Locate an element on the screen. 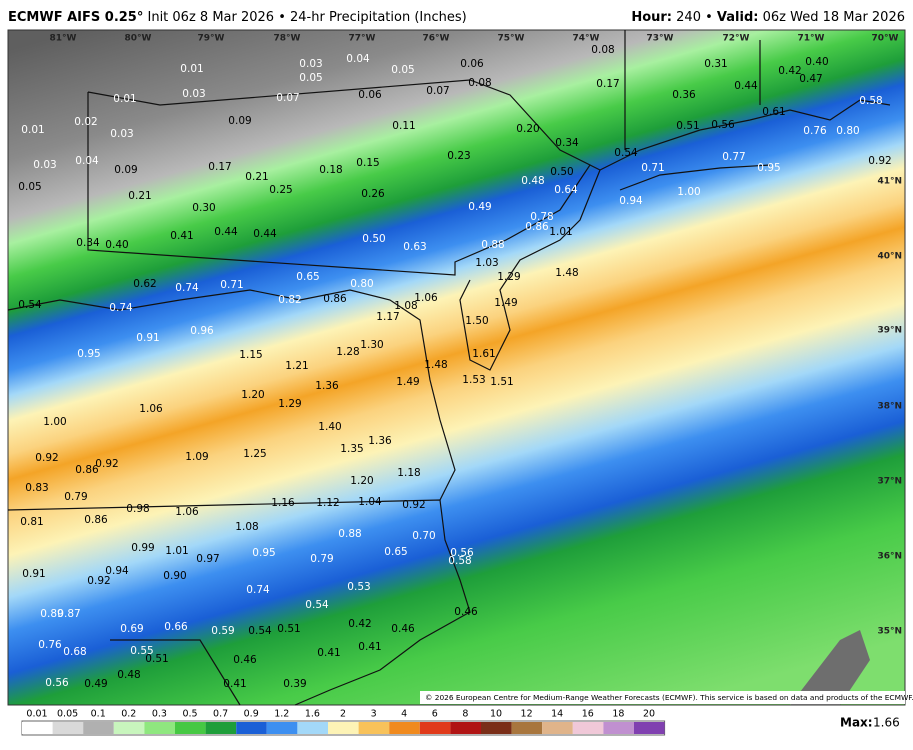  colorbar-label: 0.2 is located at coordinates (128, 714).